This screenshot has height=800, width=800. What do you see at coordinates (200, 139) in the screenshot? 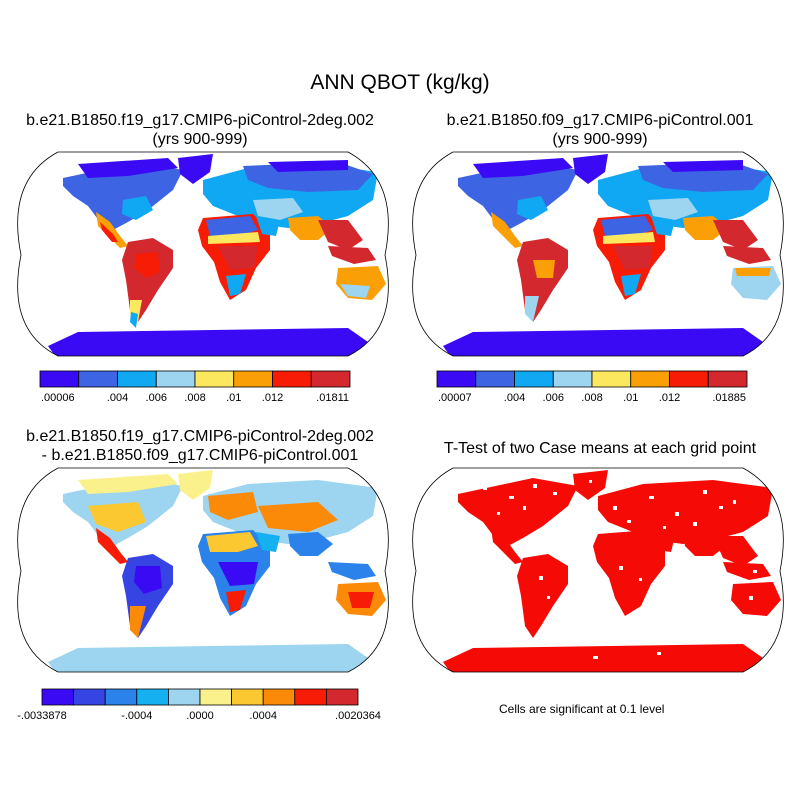
I see `case1-title-line2: (yrs 900-999)` at bounding box center [200, 139].